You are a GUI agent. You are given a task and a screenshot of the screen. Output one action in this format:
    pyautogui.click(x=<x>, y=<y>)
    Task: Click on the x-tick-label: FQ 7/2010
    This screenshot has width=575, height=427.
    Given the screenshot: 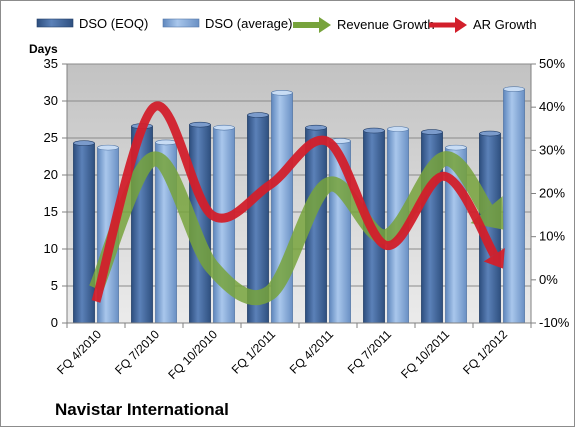 What is the action you would take?
    pyautogui.click(x=137, y=352)
    